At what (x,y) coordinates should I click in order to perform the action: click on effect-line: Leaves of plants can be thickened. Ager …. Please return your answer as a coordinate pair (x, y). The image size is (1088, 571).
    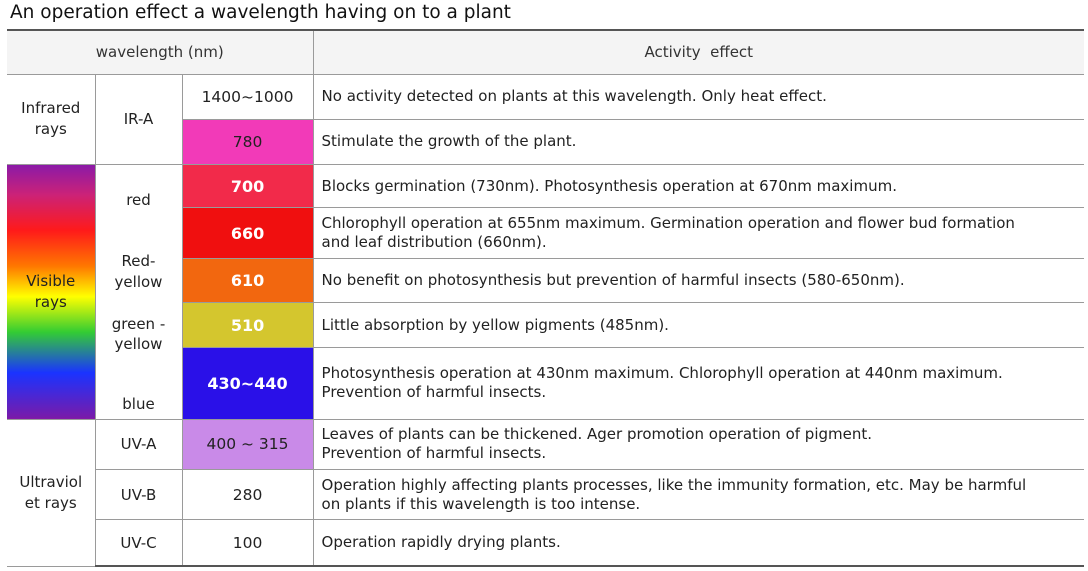
    Looking at the image, I should click on (597, 434).